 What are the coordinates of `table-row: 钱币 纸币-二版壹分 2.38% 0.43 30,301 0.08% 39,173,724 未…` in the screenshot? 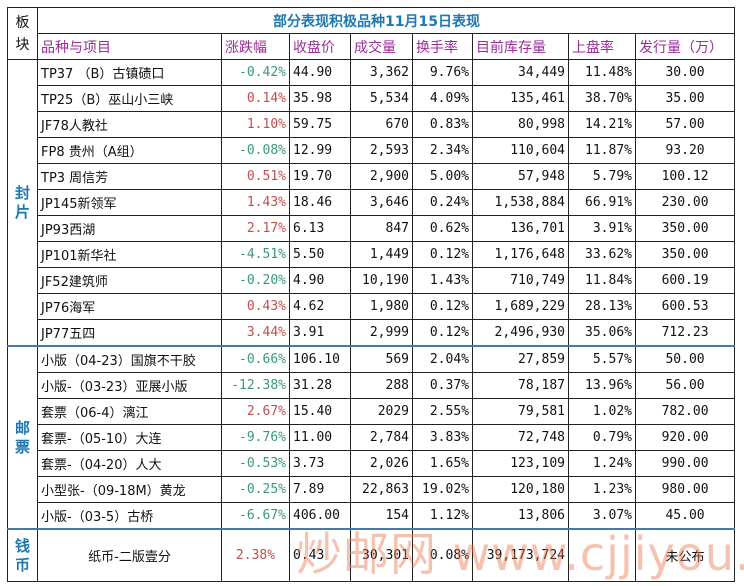 It's located at (371, 555).